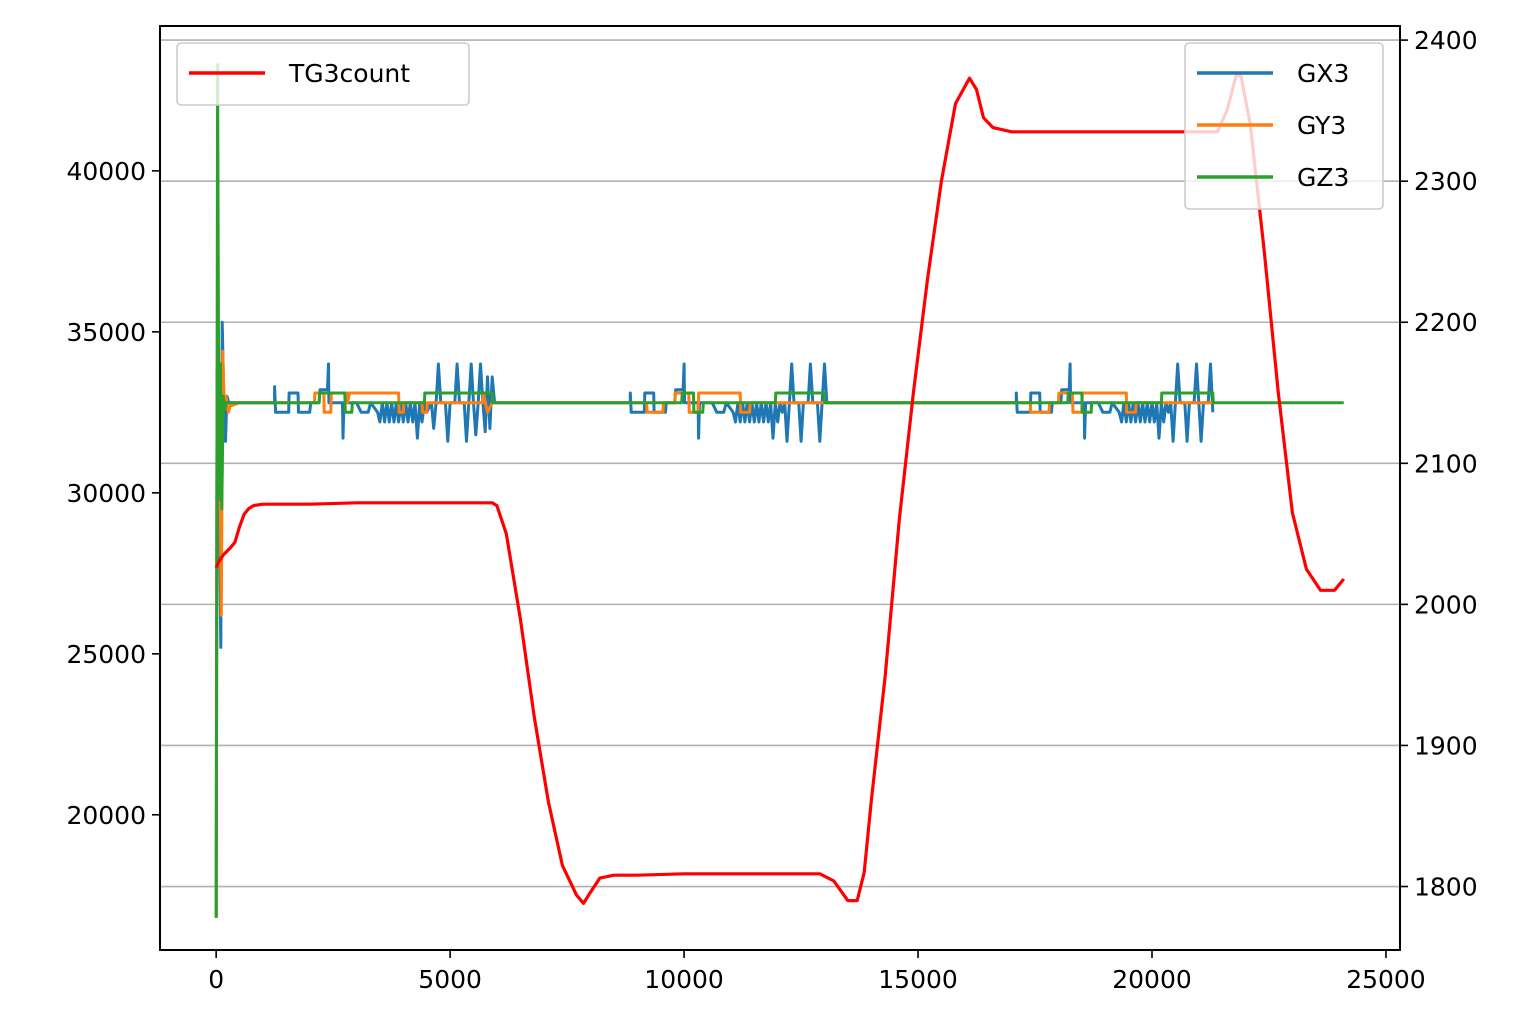 This screenshot has width=1537, height=1033. I want to click on y-right-tick-label: 2300, so click(1446, 181).